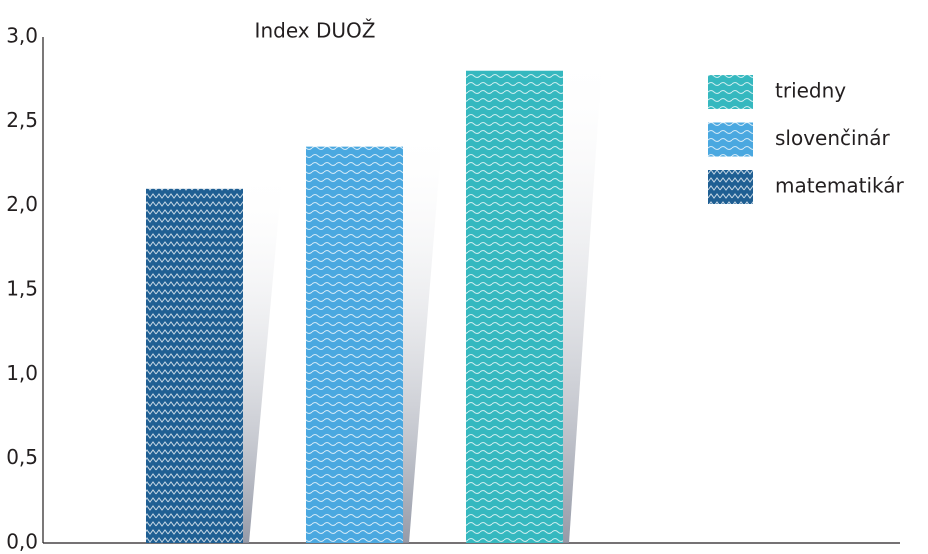 Image resolution: width=928 pixels, height=554 pixels. Describe the element at coordinates (22, 289) in the screenshot. I see `y-tick-label: 1,5` at that location.